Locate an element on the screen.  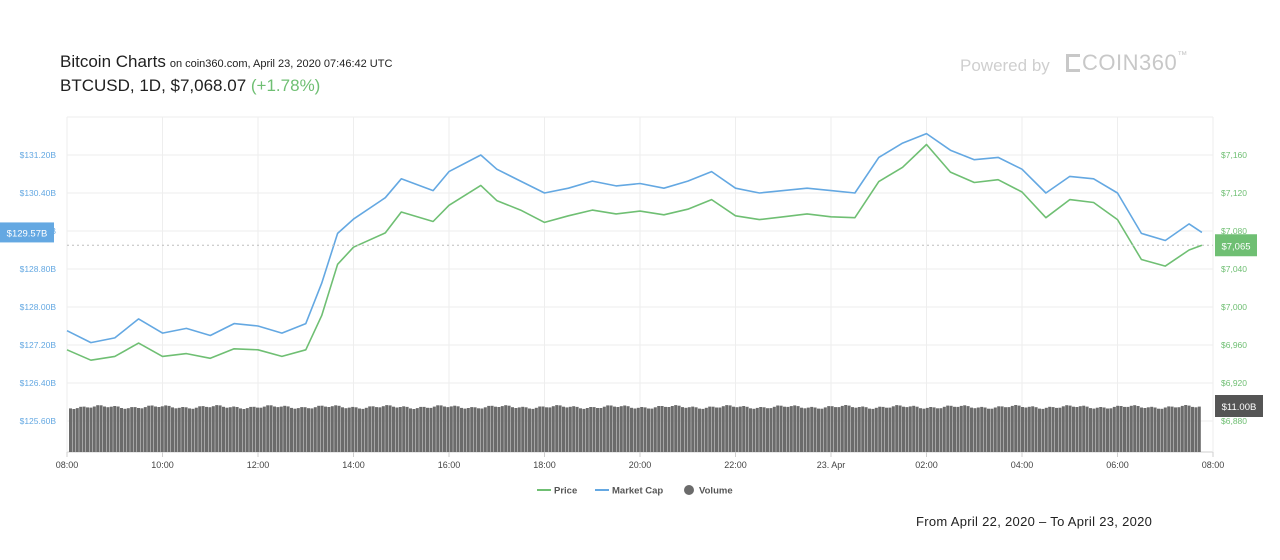
legend-item: Market Cap is located at coordinates (629, 491).